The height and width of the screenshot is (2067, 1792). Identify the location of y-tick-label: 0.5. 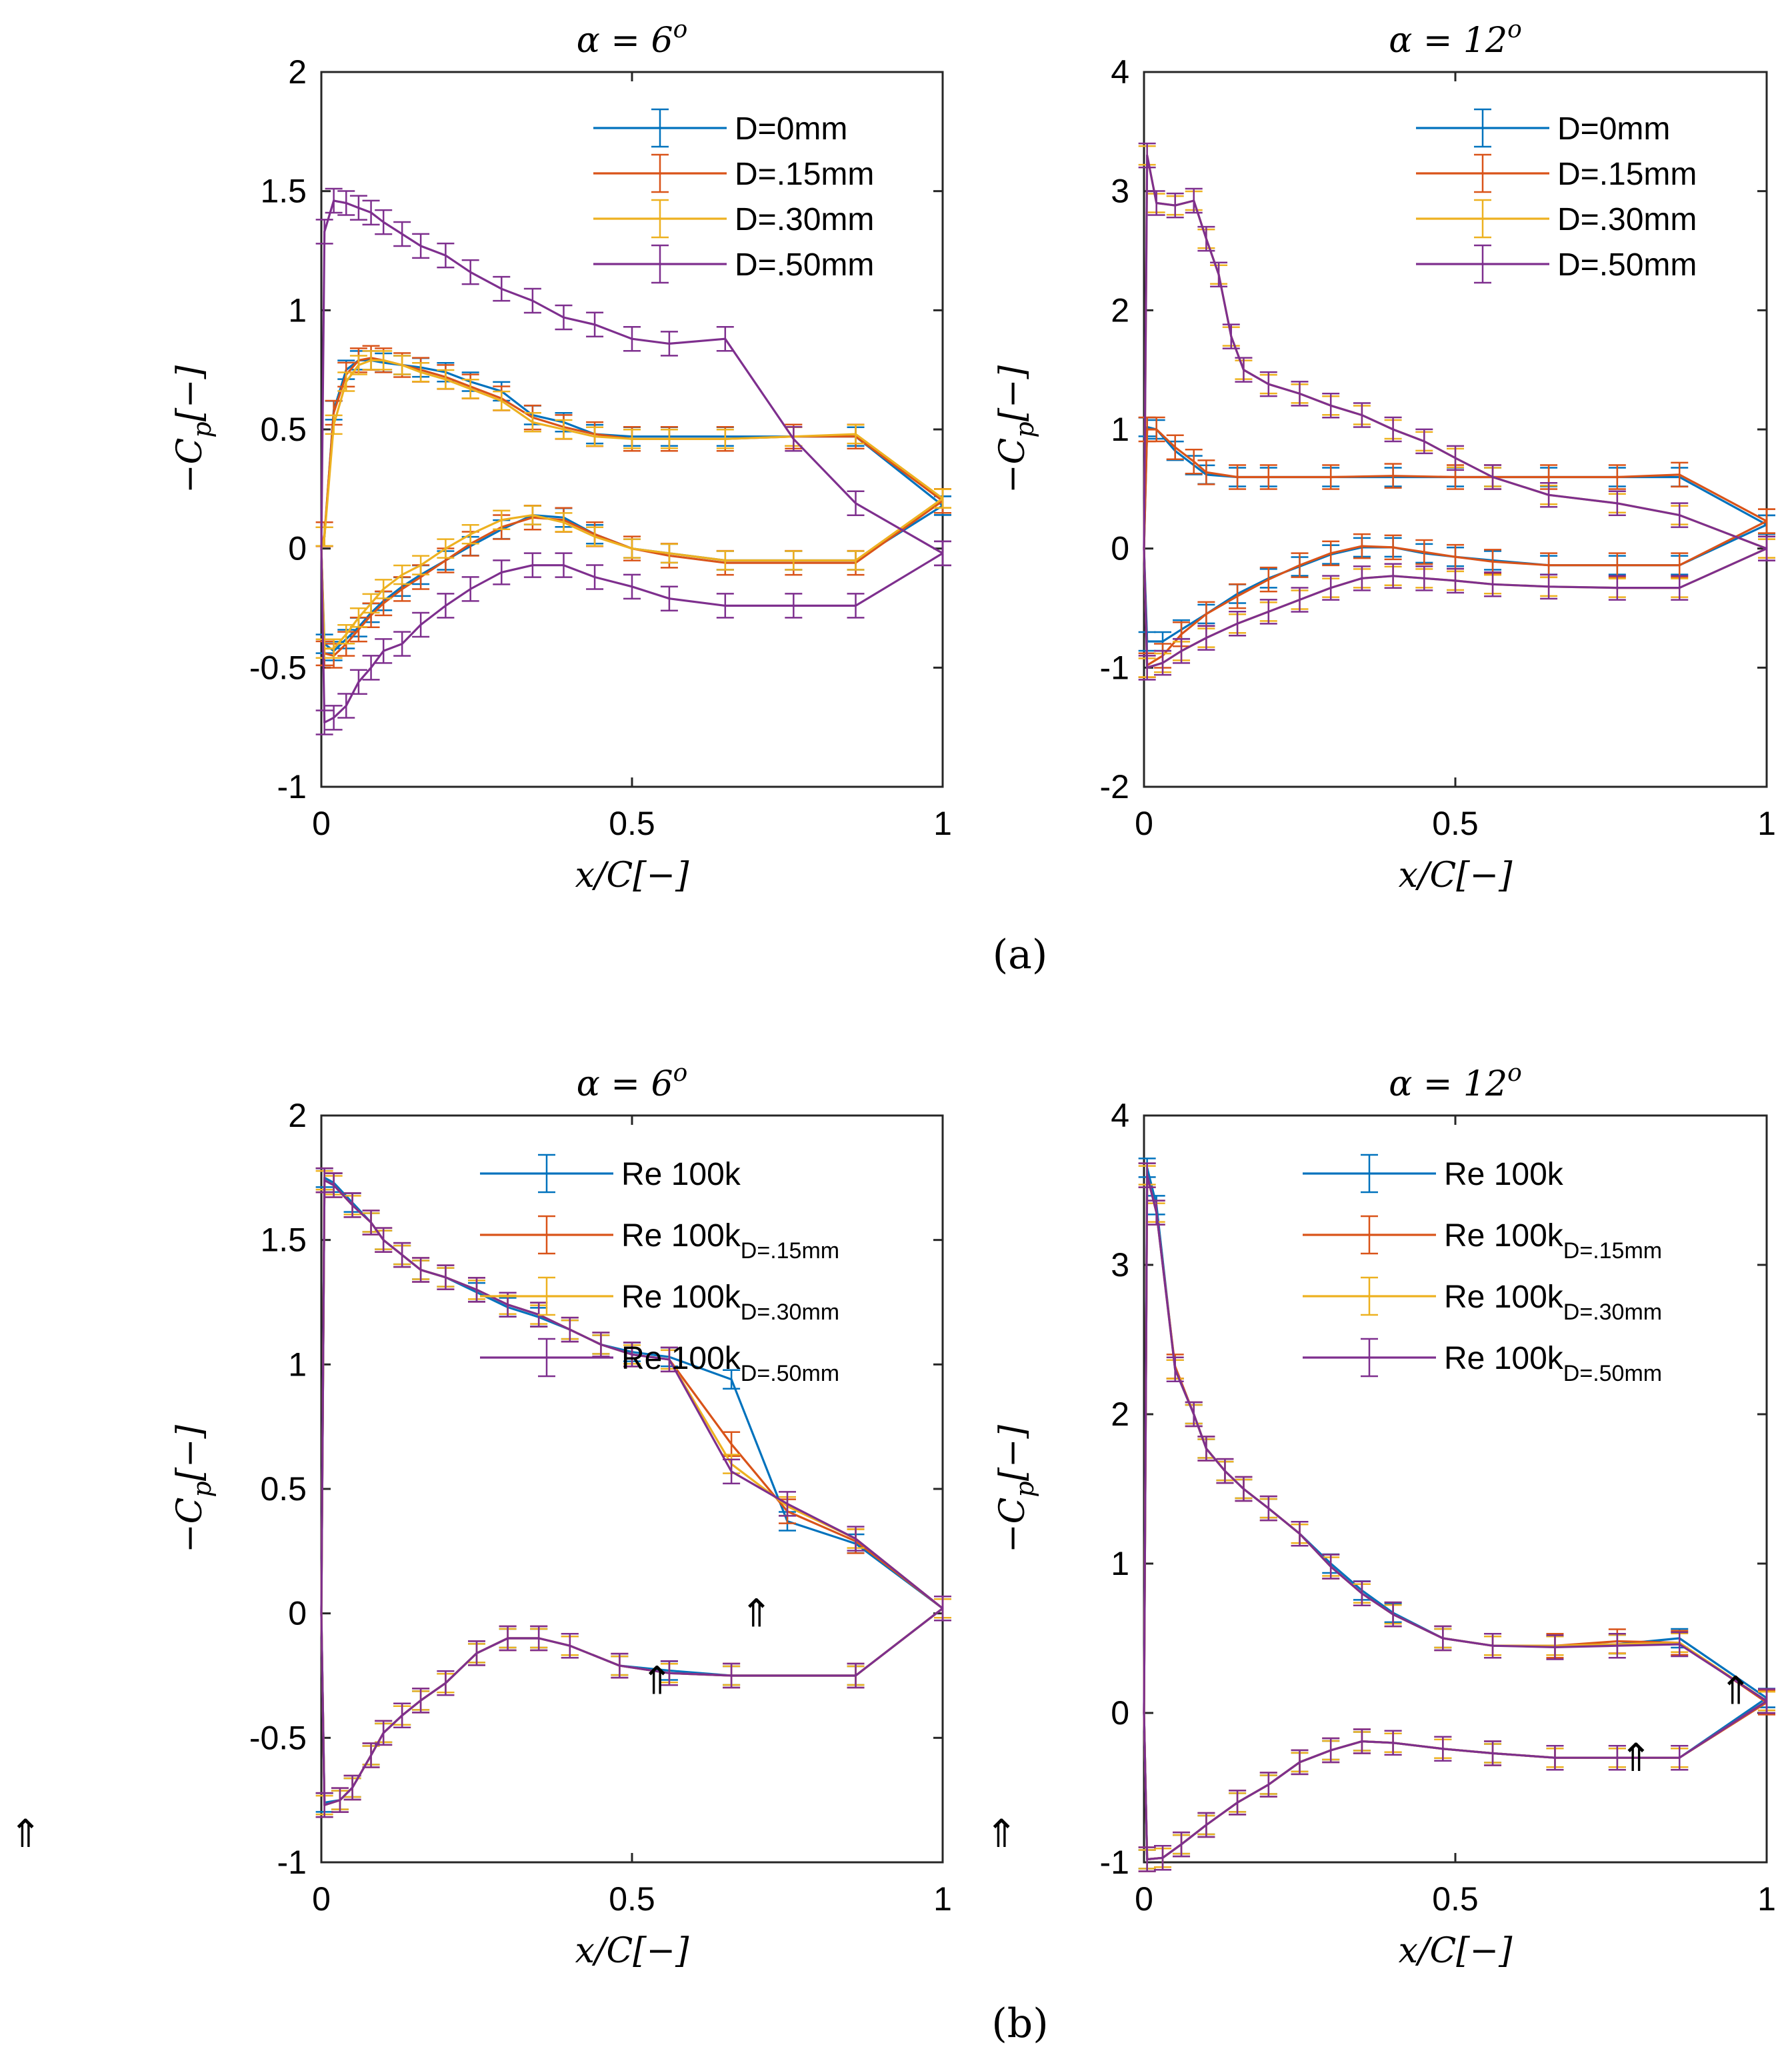
(283, 1489).